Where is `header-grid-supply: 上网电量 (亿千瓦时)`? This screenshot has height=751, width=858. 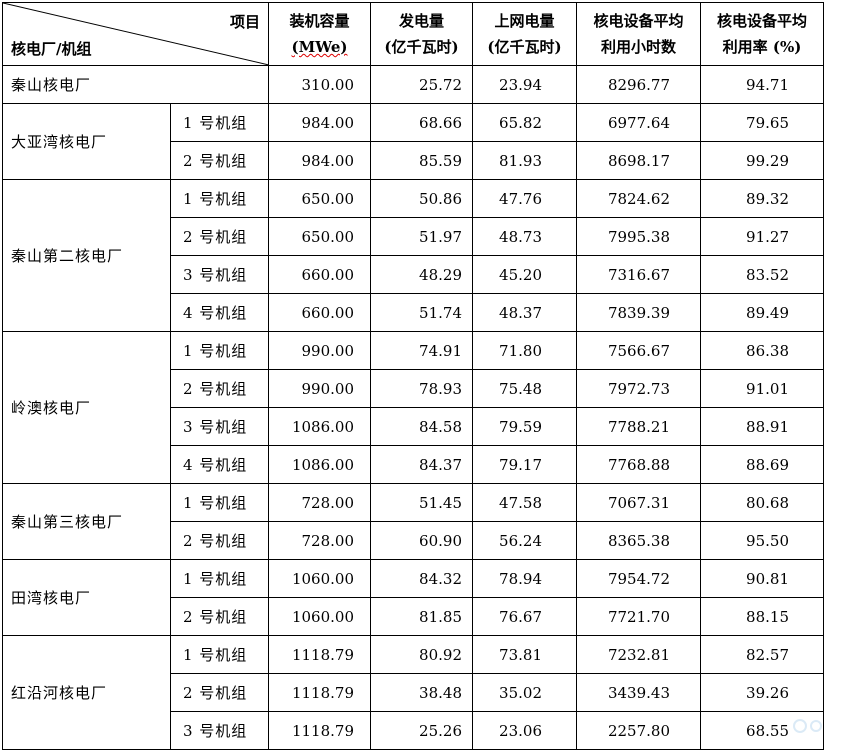
header-grid-supply: 上网电量 (亿千瓦时) is located at coordinates (524, 34).